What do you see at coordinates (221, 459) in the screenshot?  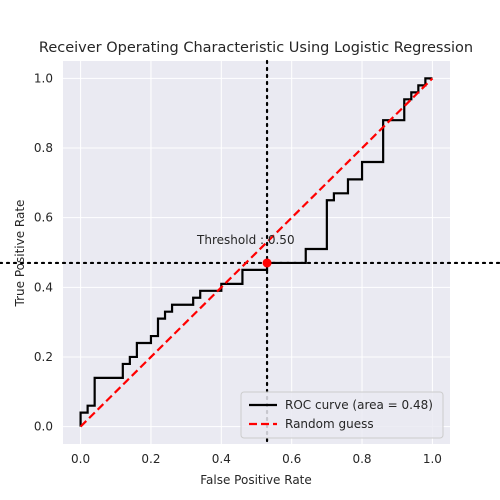 I see `x-tick-label: 0.4` at bounding box center [221, 459].